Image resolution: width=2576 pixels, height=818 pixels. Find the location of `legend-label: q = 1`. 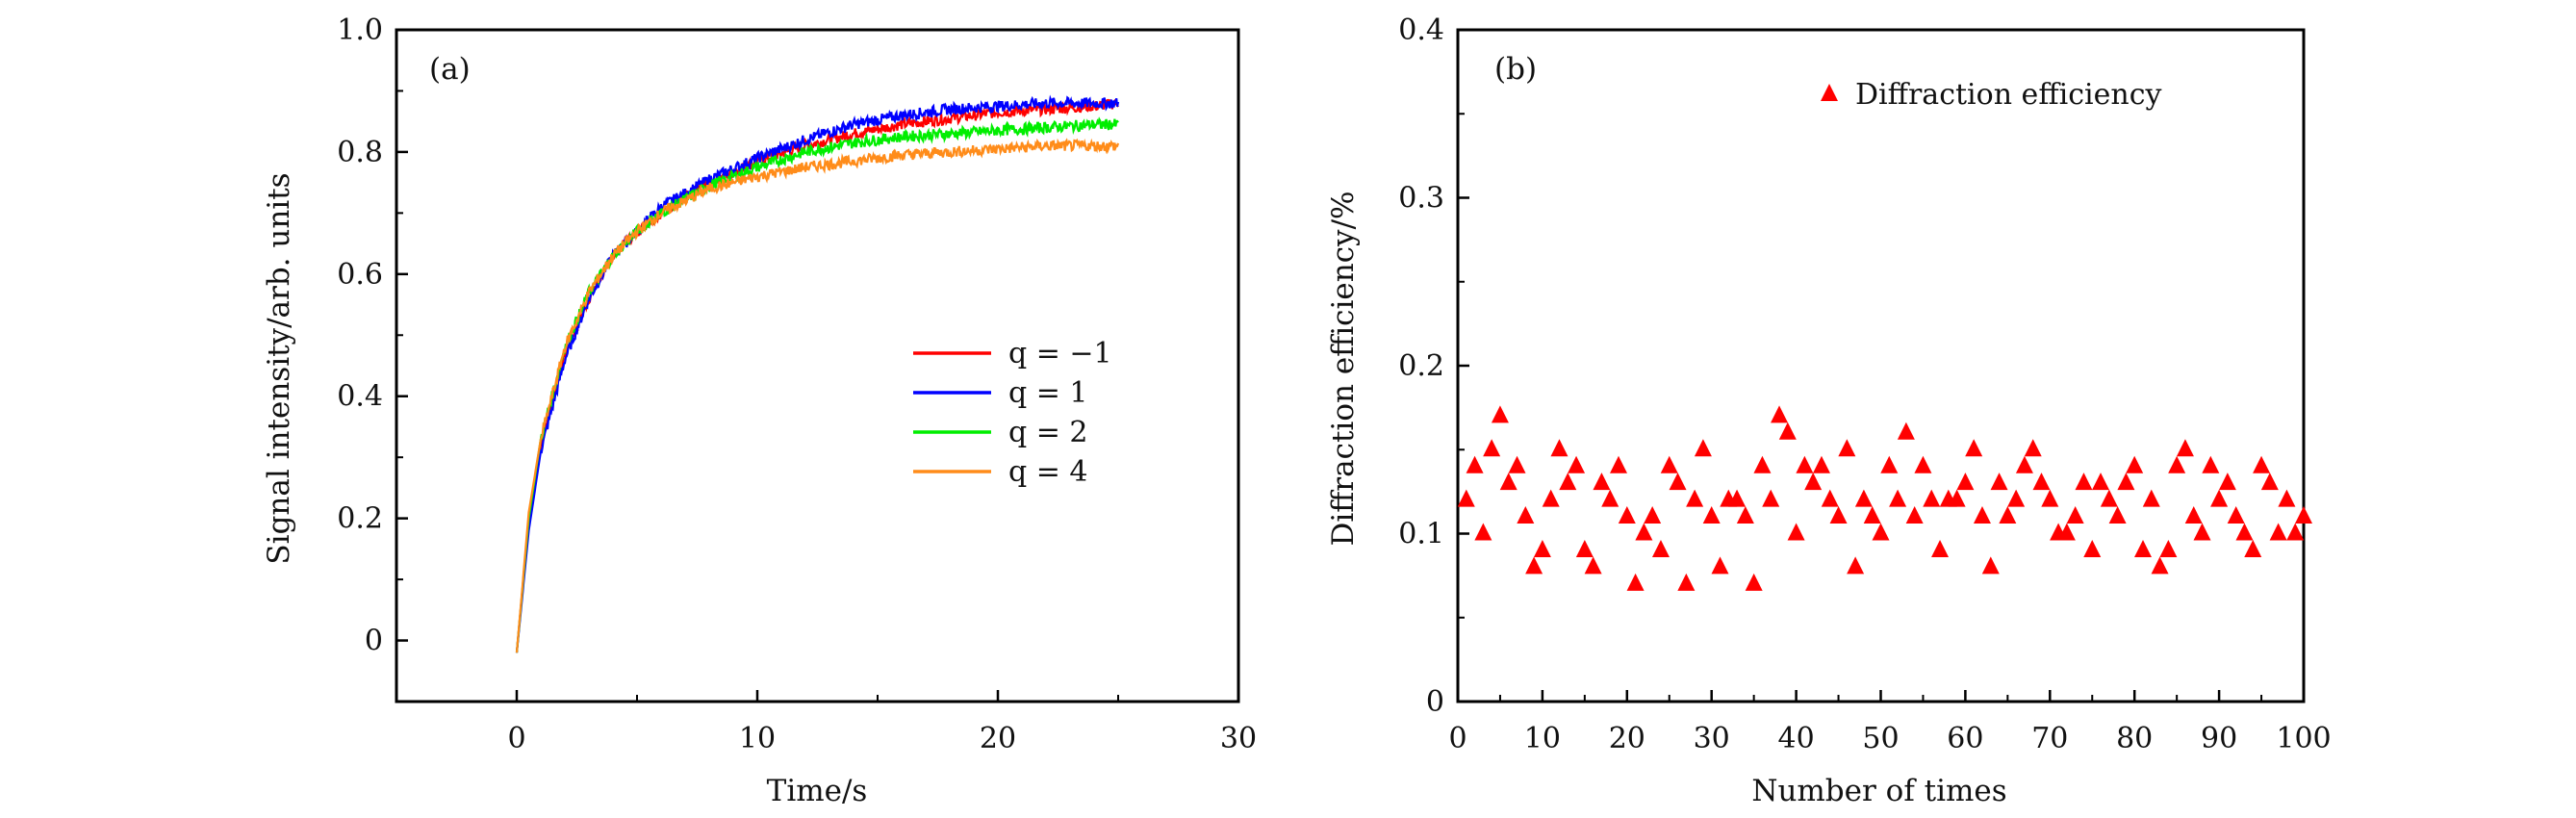

legend-label: q = 1 is located at coordinates (1048, 393).